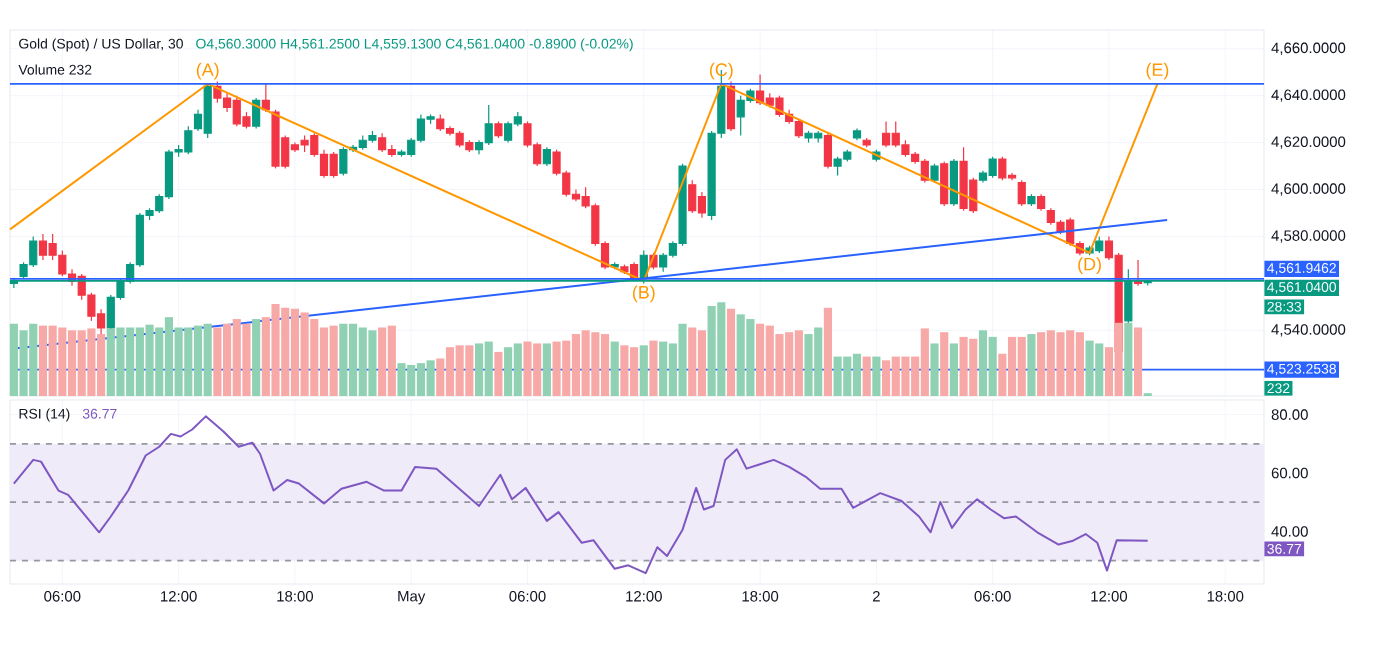  Describe the element at coordinates (1157, 71) in the screenshot. I see `annotation: (E)` at that location.